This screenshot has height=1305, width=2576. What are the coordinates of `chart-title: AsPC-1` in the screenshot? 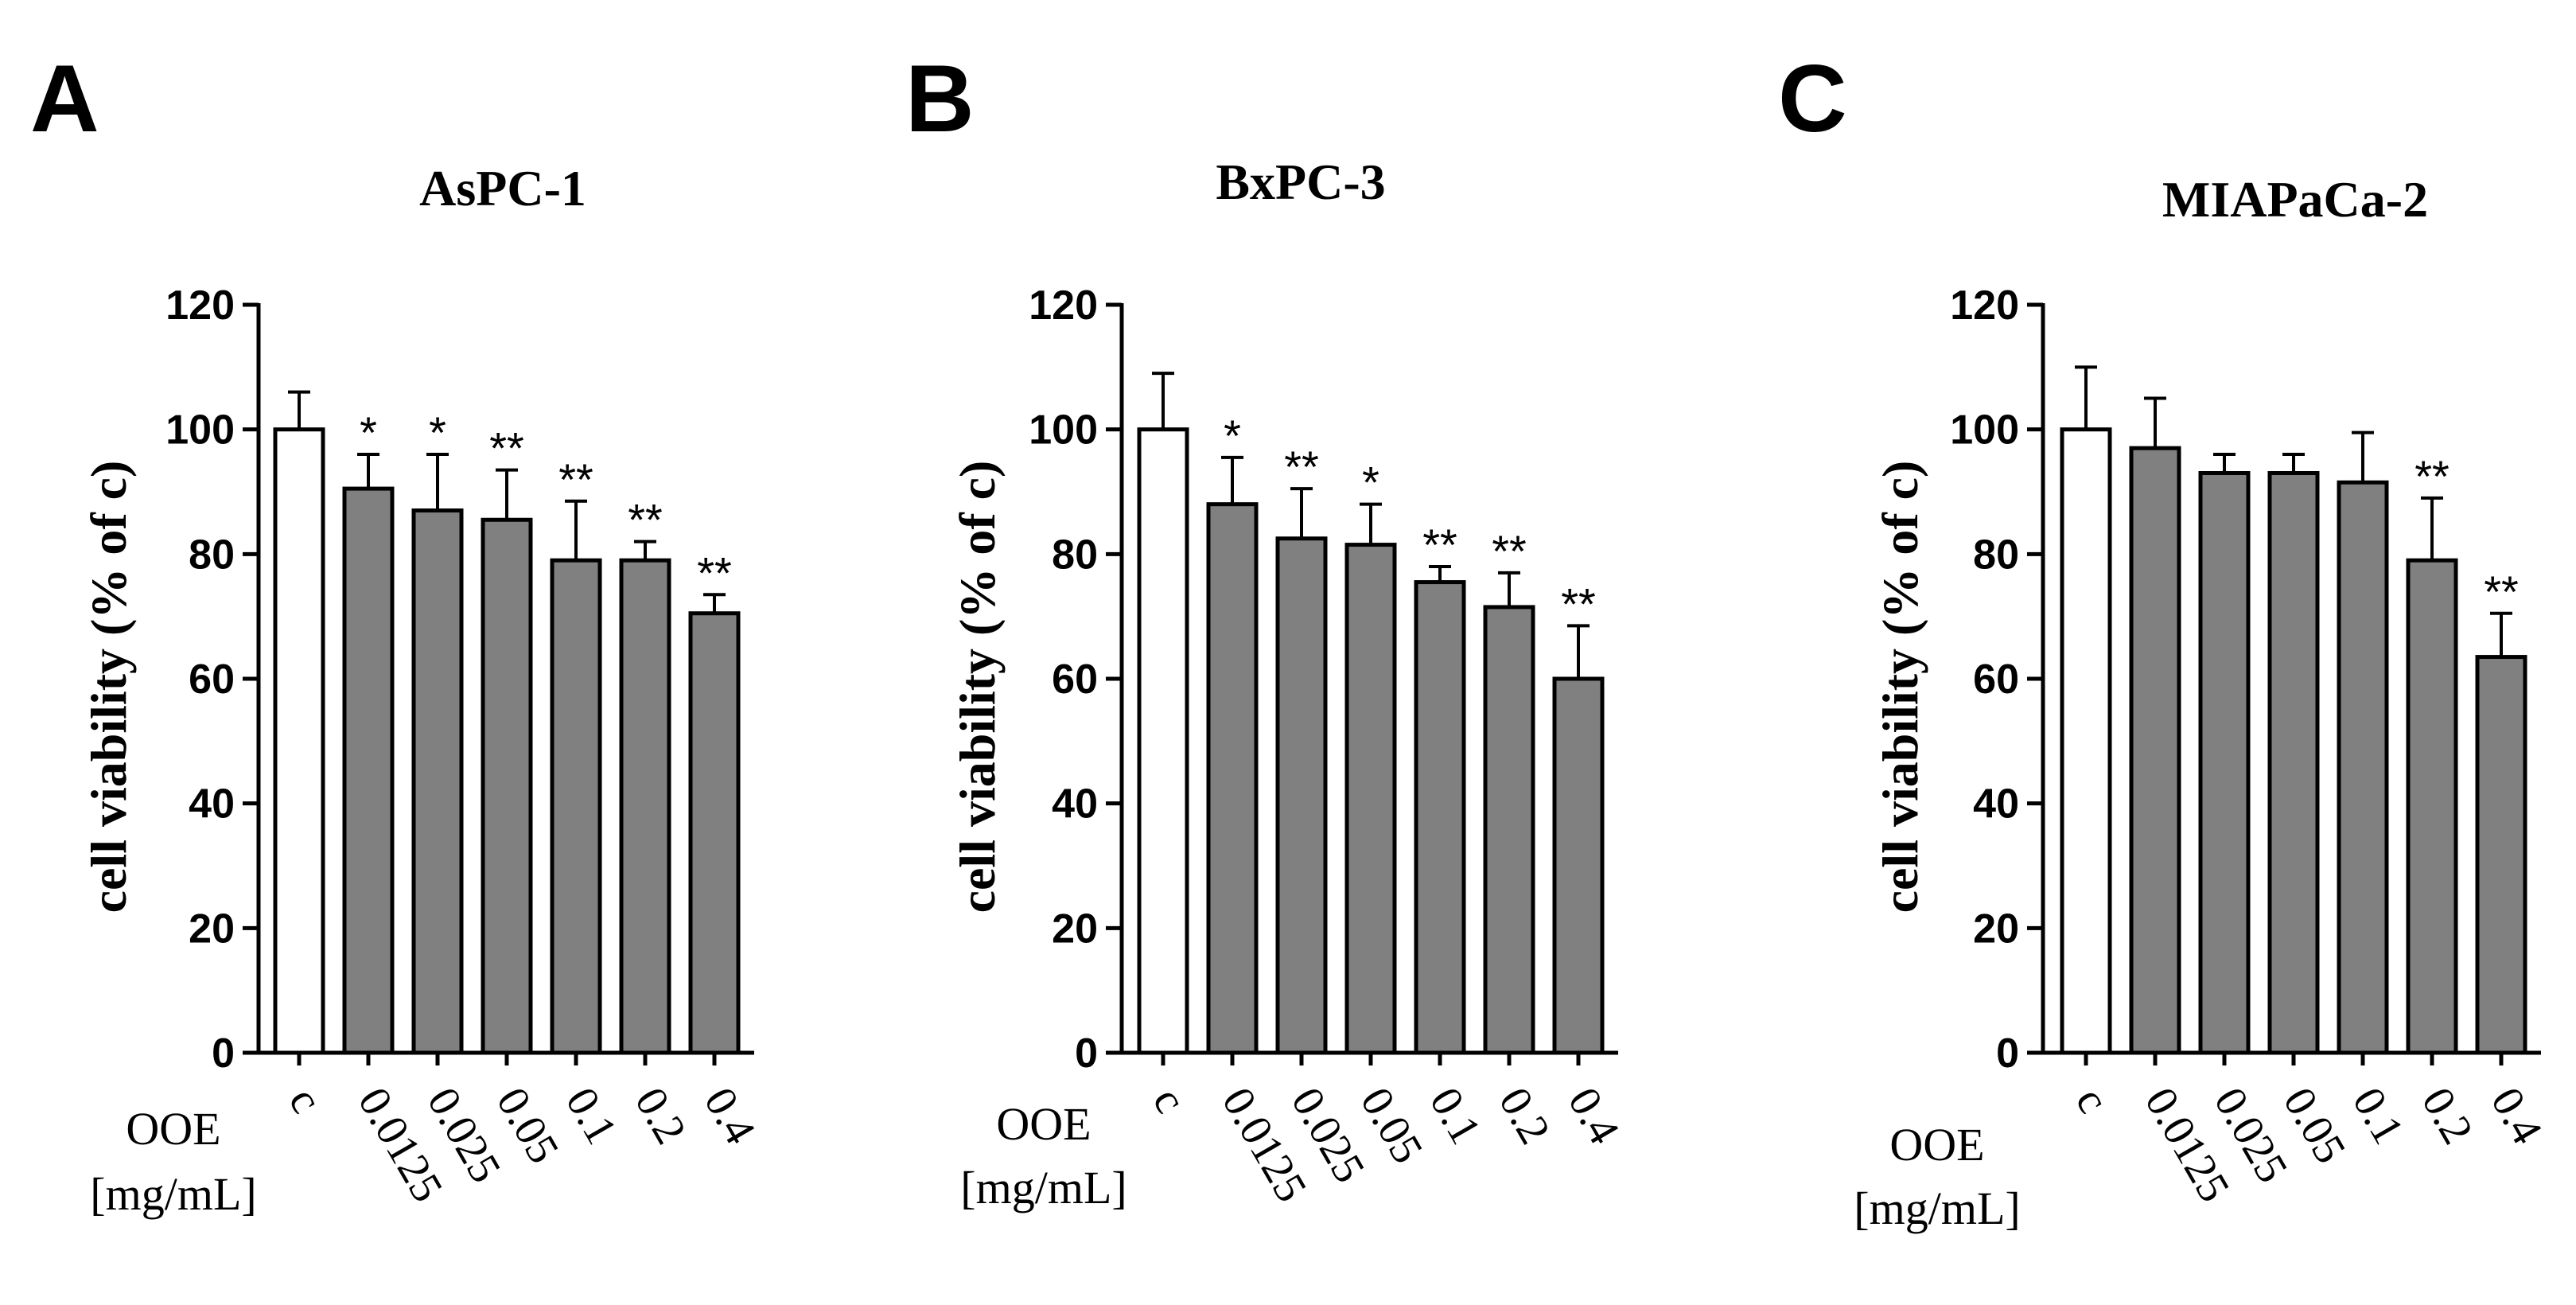 It's located at (503, 188).